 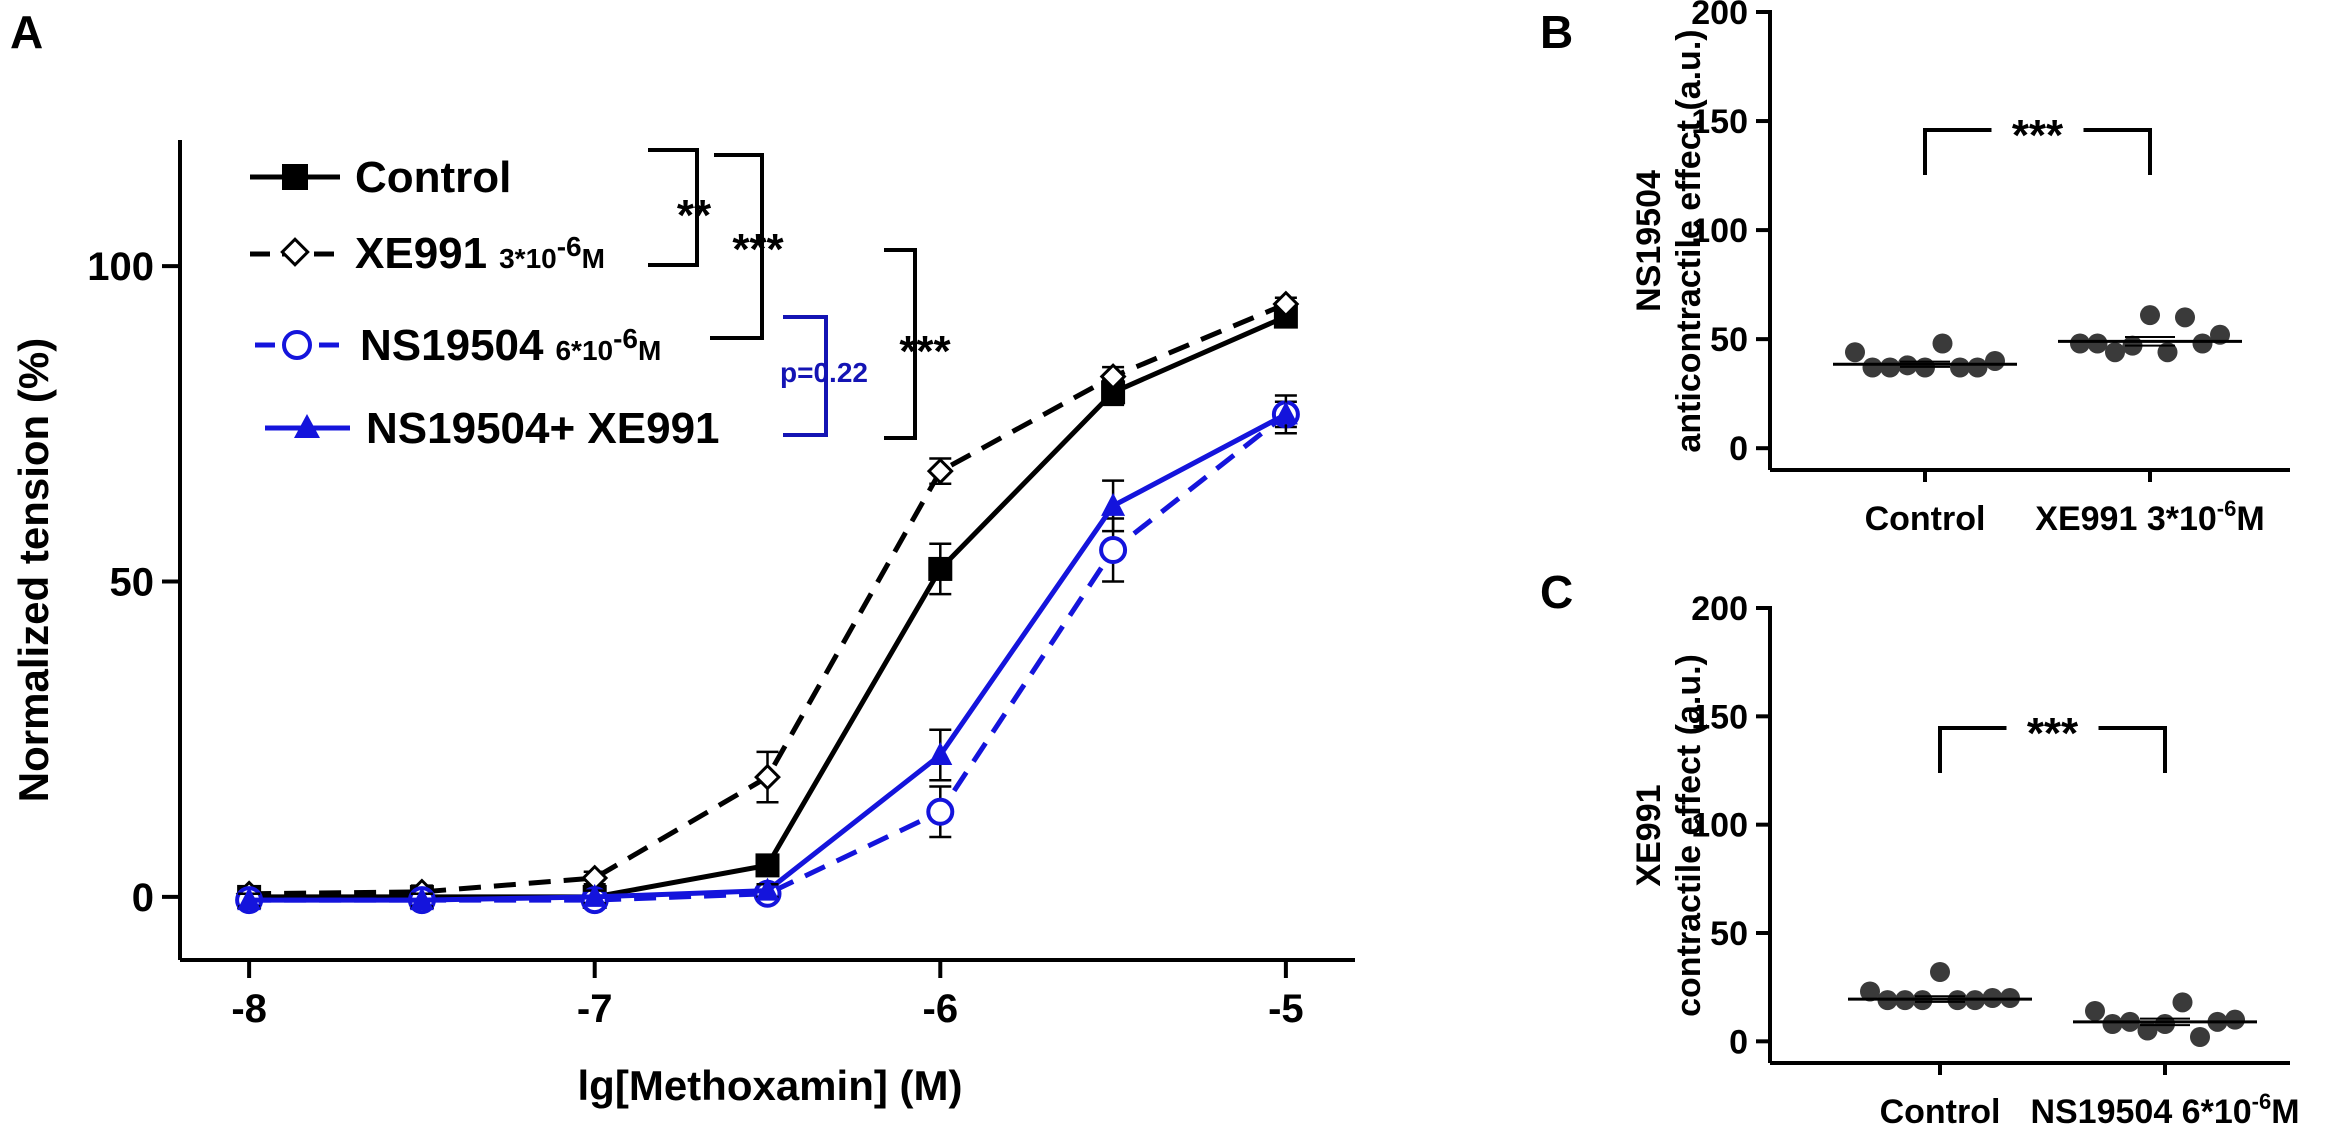 I want to click on legend-item-xe991: XE991 3*10-6M, so click(x=427, y=253).